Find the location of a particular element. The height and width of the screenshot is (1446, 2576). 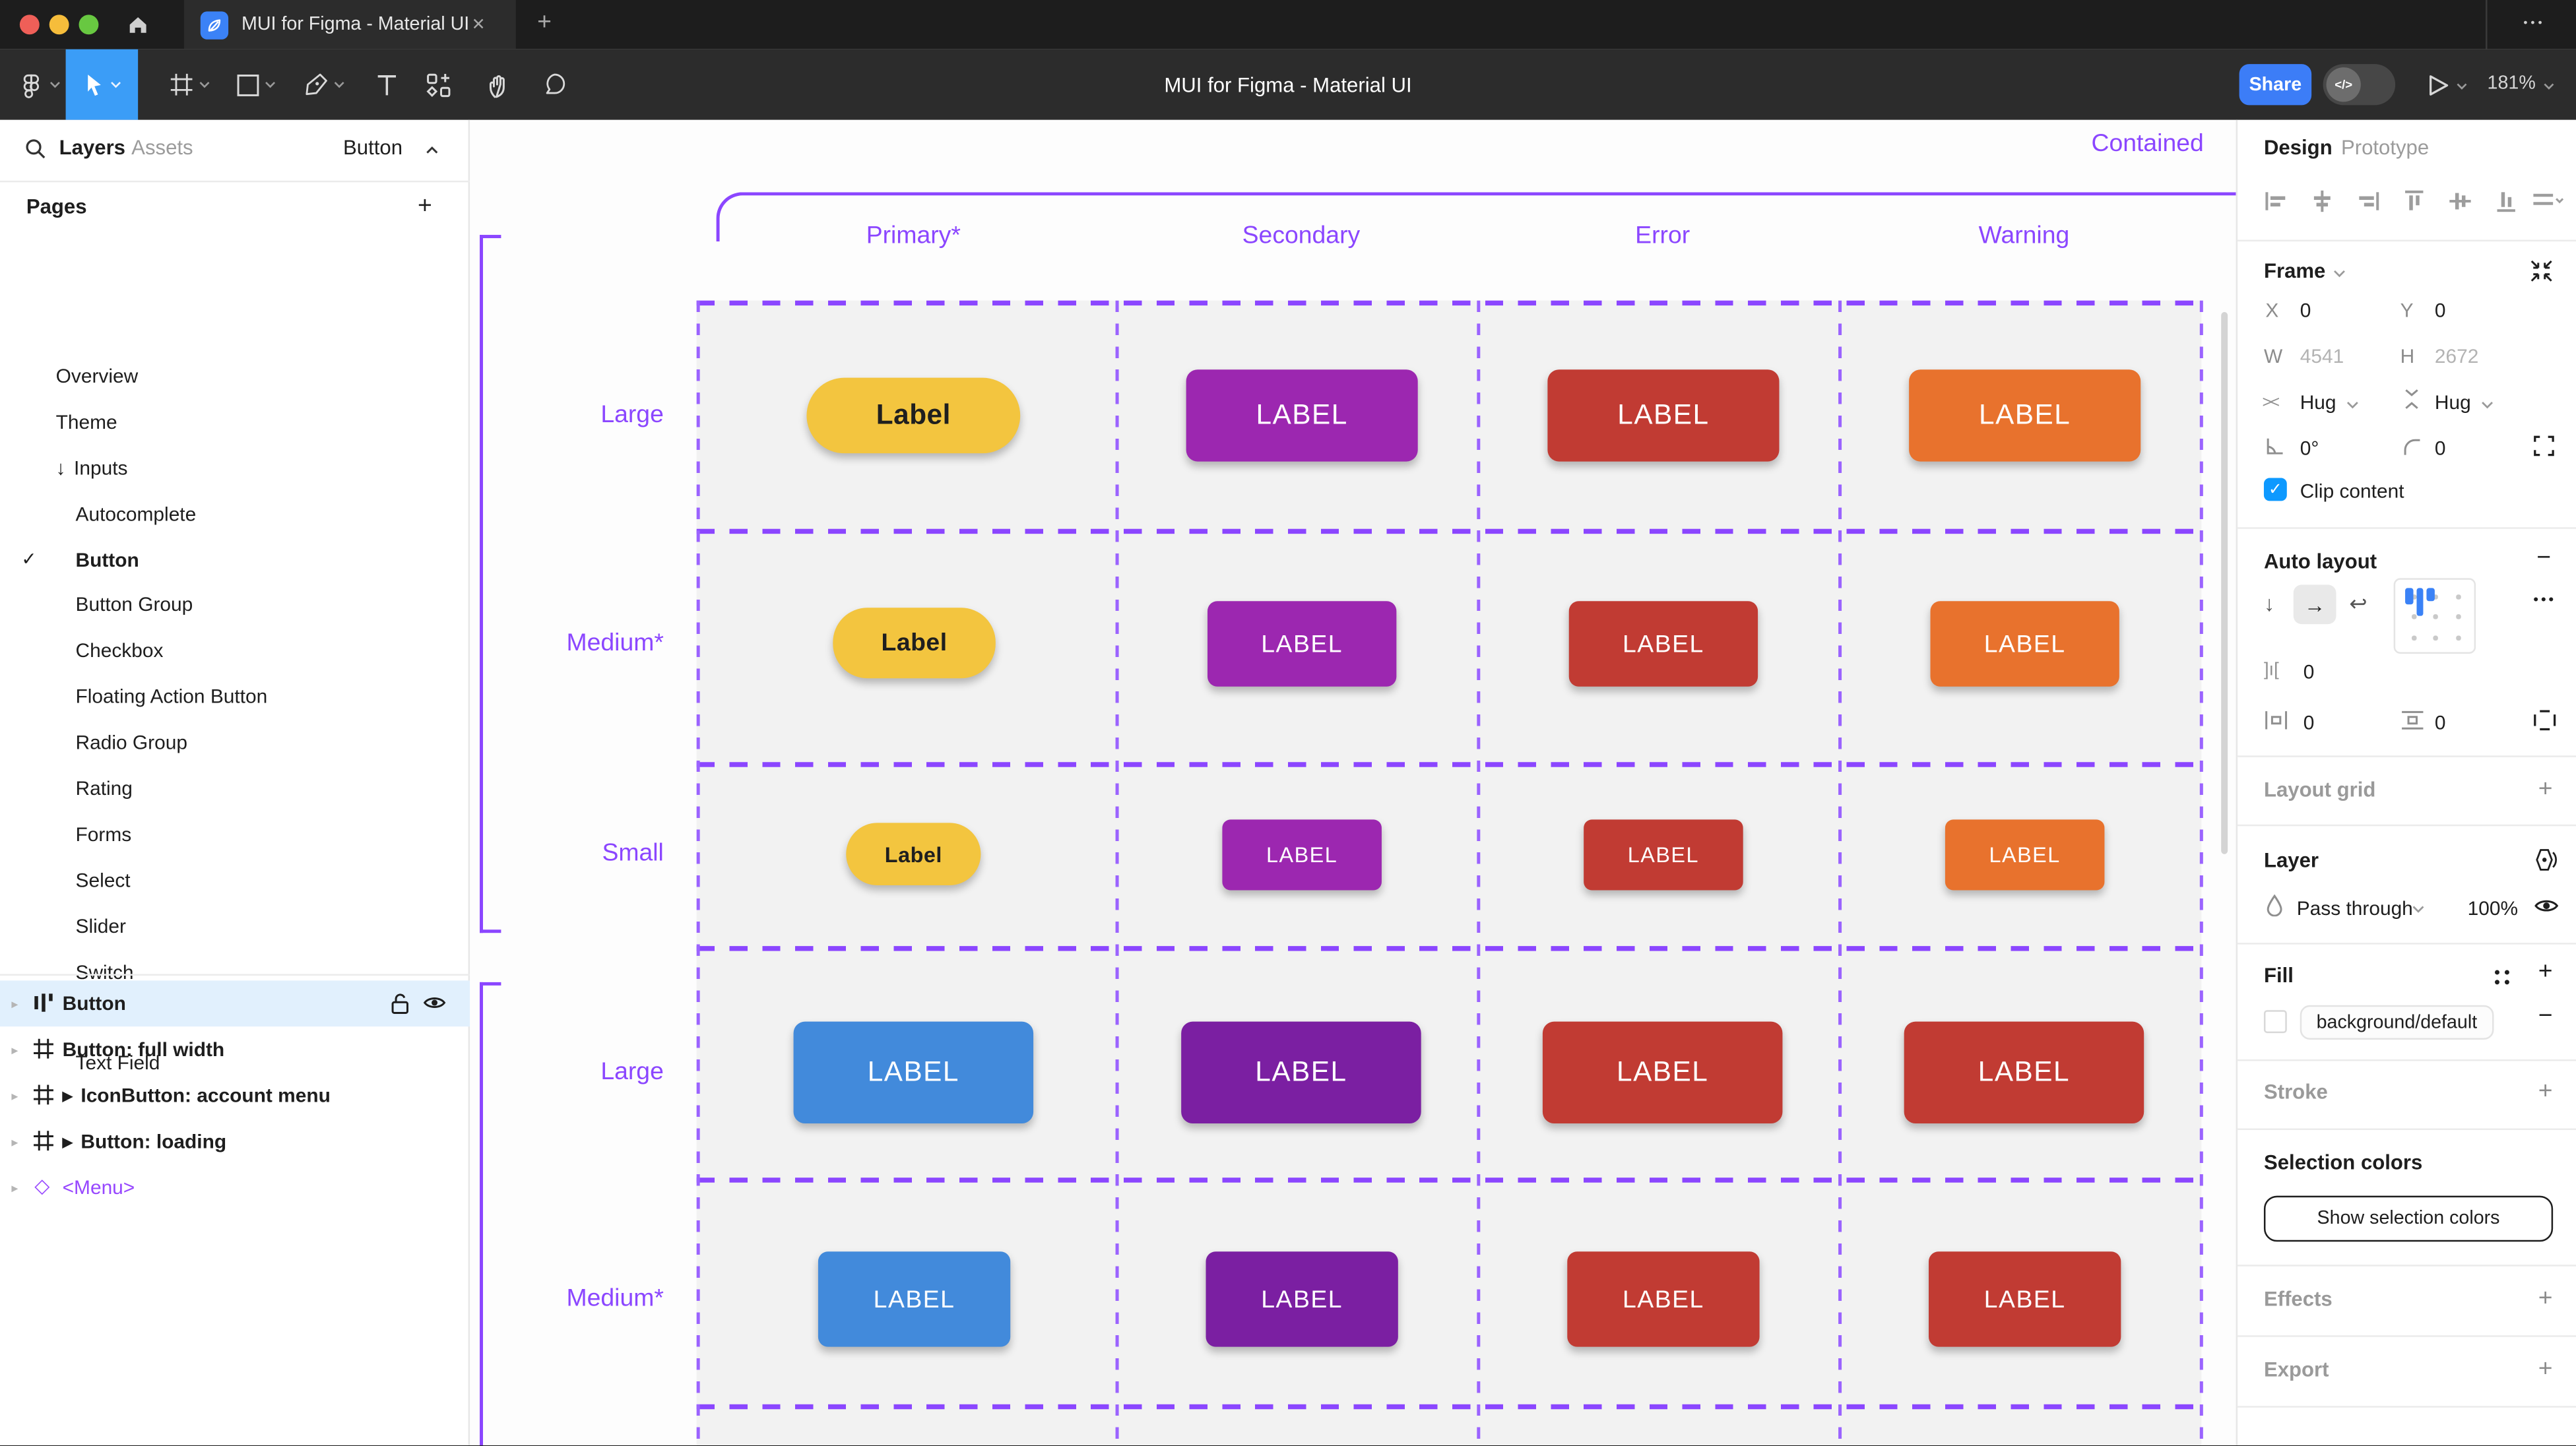

move-tool-selected is located at coordinates (102, 84).